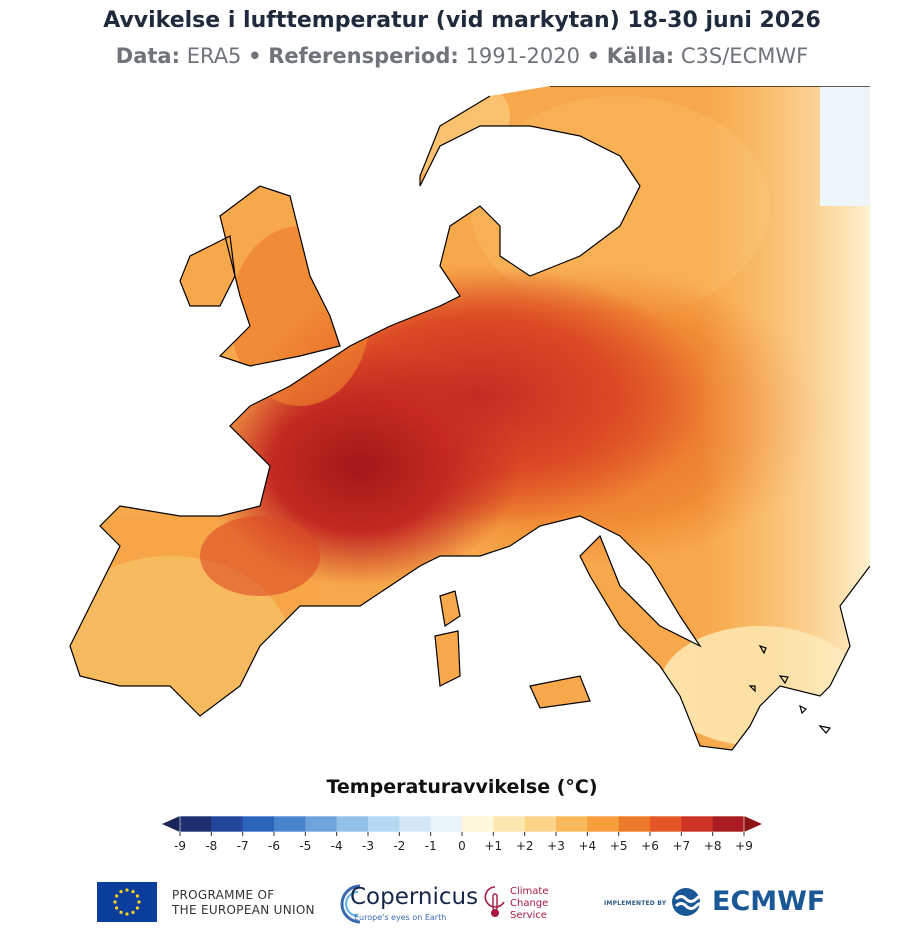 Image resolution: width=924 pixels, height=940 pixels. What do you see at coordinates (127, 902) in the screenshot?
I see `eu-flag-icon` at bounding box center [127, 902].